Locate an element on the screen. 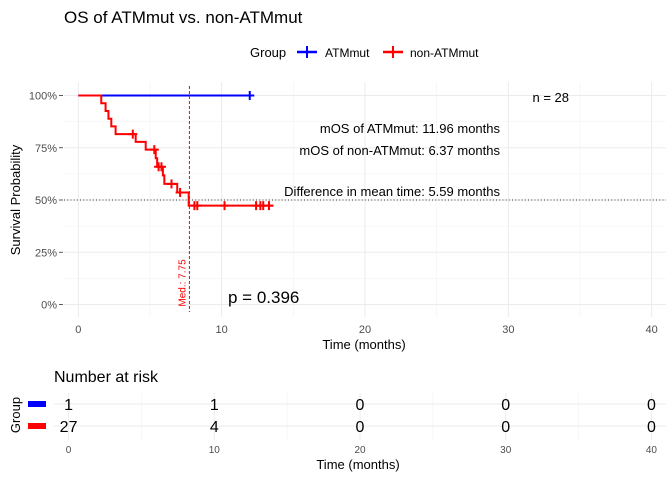 This screenshot has width=672, height=480. risk-key-non-atmmut is located at coordinates (37, 426).